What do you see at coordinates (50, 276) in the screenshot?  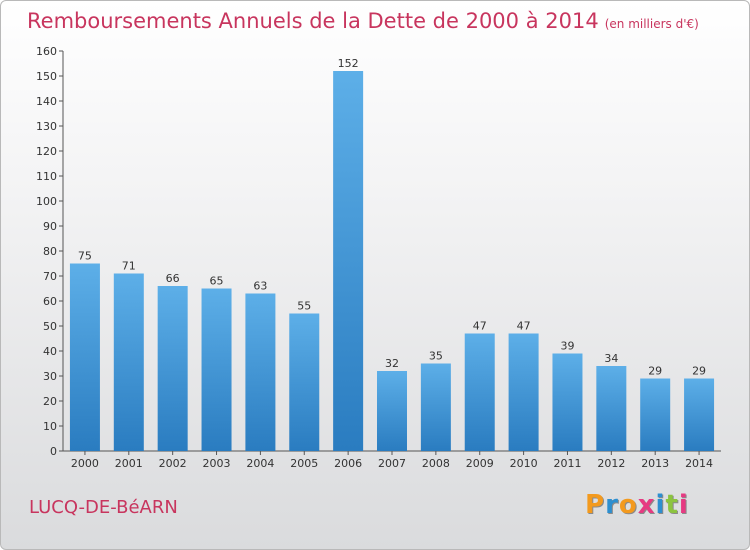 I see `y-tick-label: 70` at bounding box center [50, 276].